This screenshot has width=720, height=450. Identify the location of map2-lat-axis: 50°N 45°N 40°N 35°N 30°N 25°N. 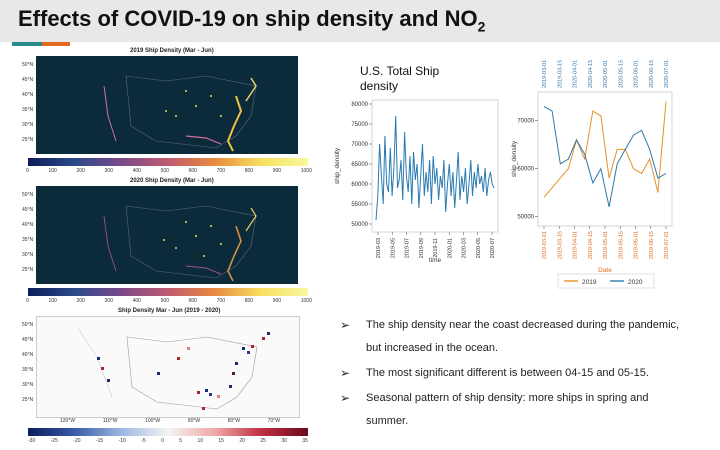
(27, 233).